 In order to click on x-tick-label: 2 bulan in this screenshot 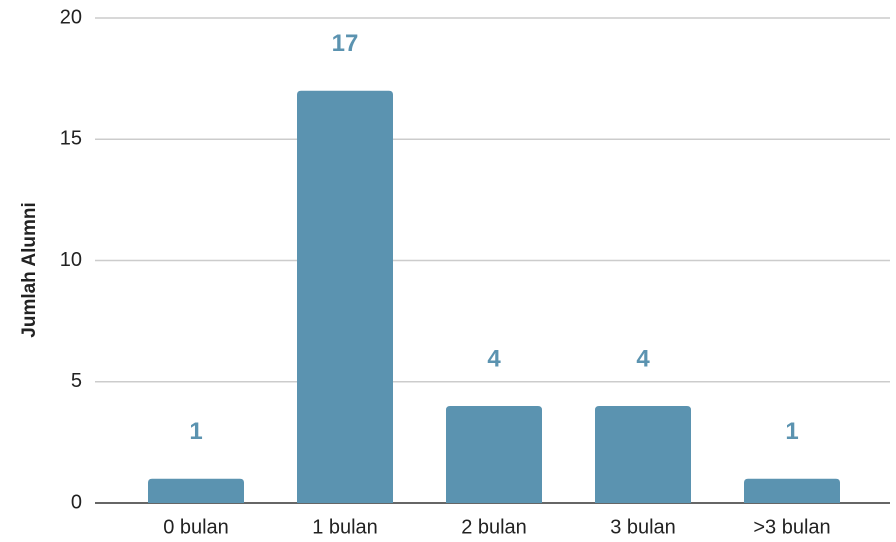, I will do `click(494, 527)`.